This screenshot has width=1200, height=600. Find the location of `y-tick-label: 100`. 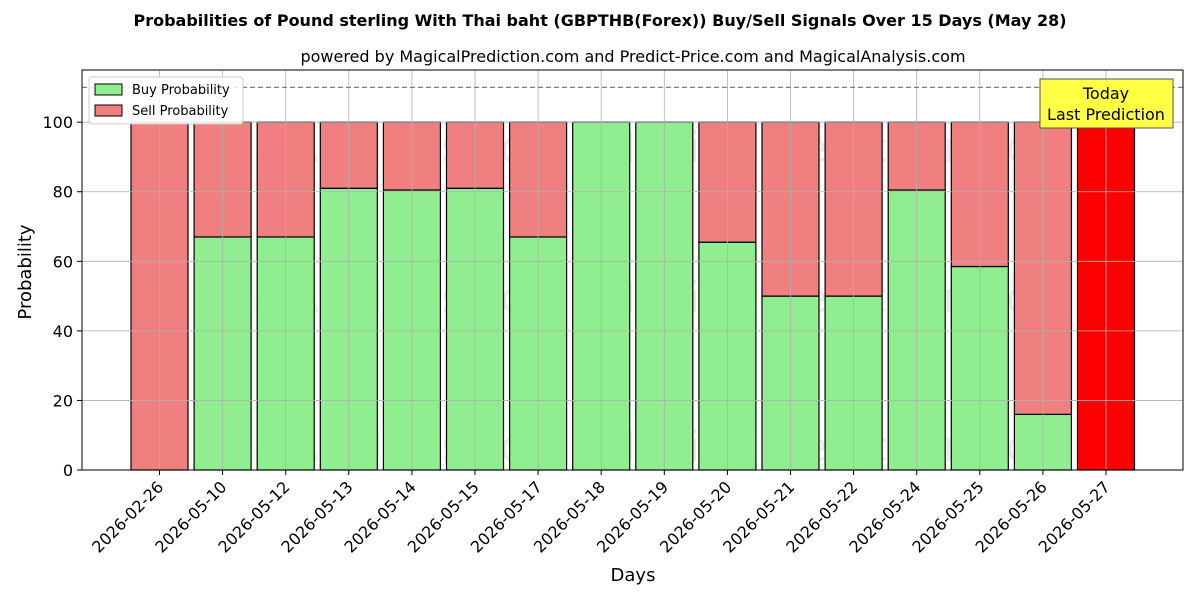

y-tick-label: 100 is located at coordinates (57, 122).